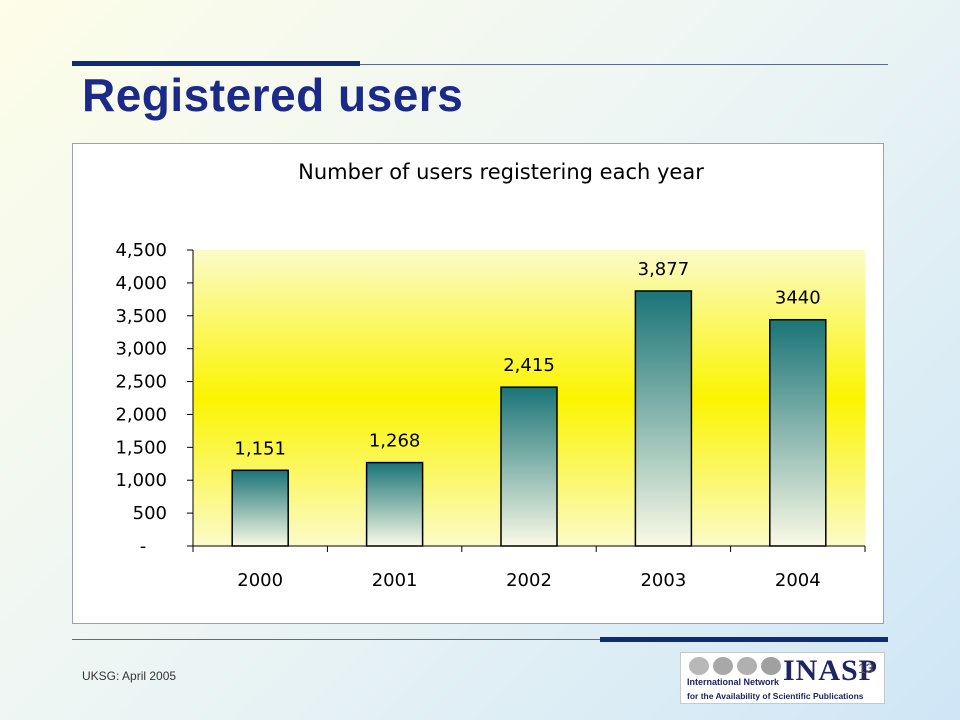 This screenshot has width=960, height=720. I want to click on bar-2000, so click(260, 508).